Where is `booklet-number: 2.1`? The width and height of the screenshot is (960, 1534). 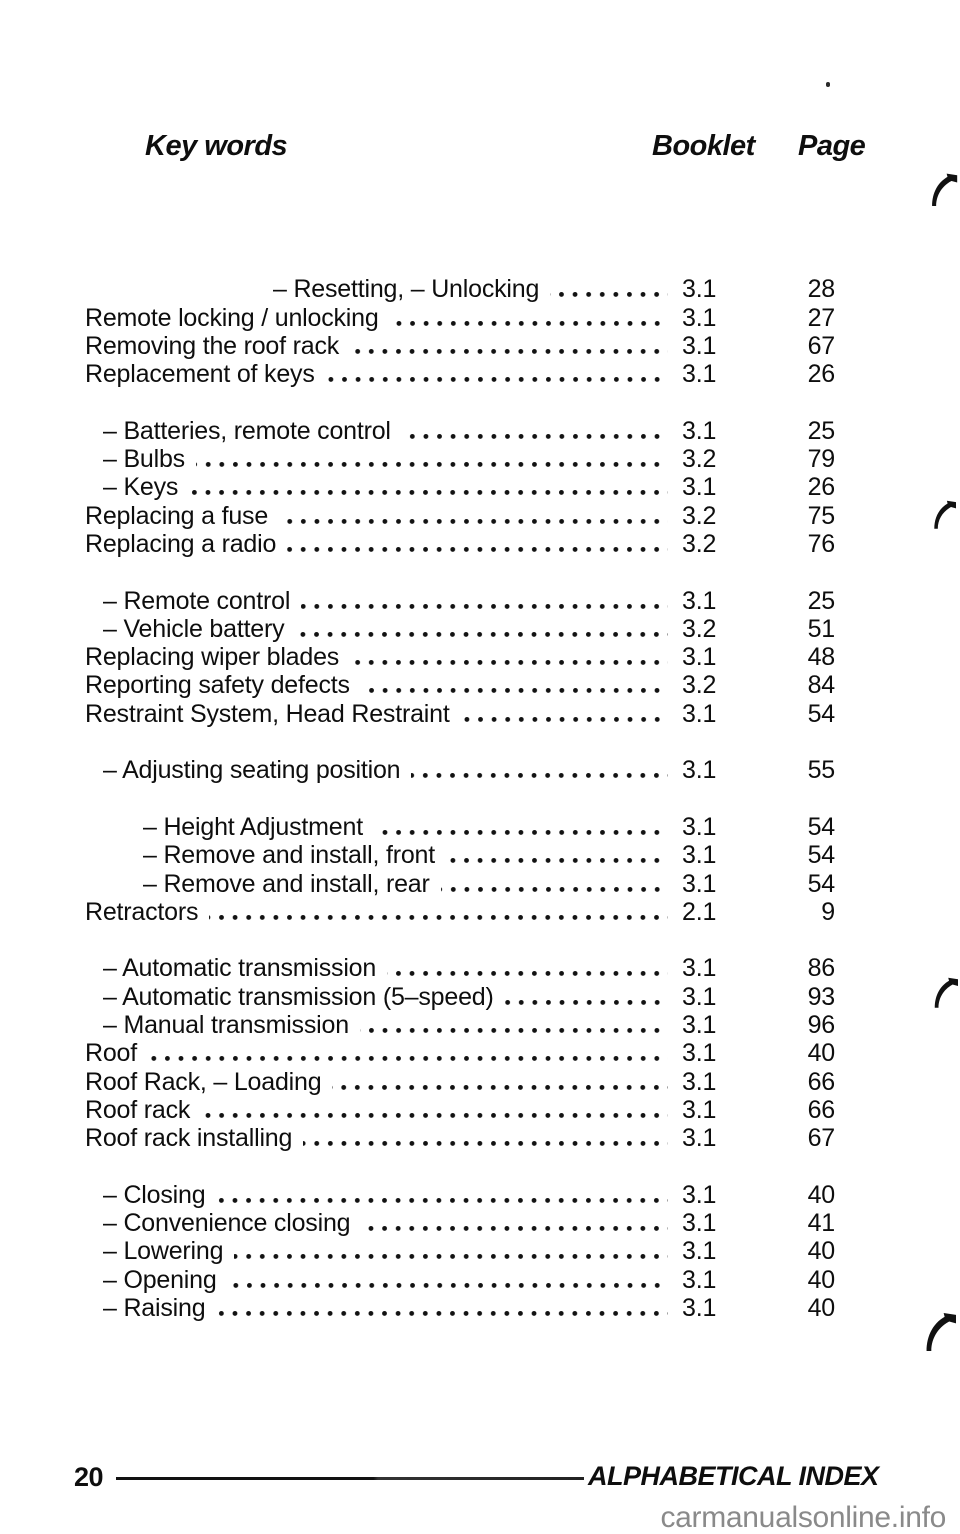
booklet-number: 2.1 is located at coordinates (699, 911).